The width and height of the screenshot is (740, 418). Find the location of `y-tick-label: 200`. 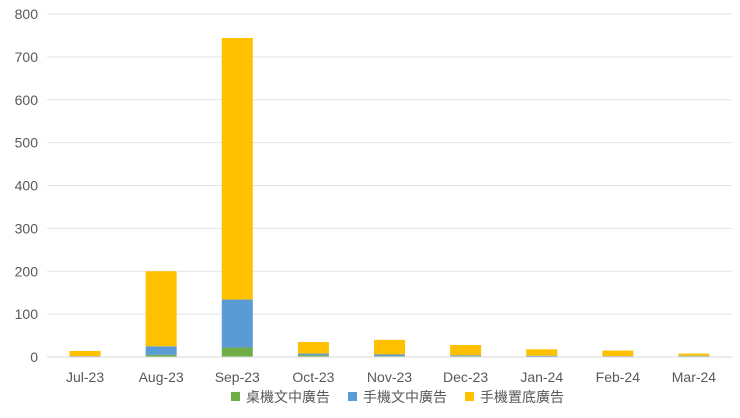

y-tick-label: 200 is located at coordinates (27, 271).